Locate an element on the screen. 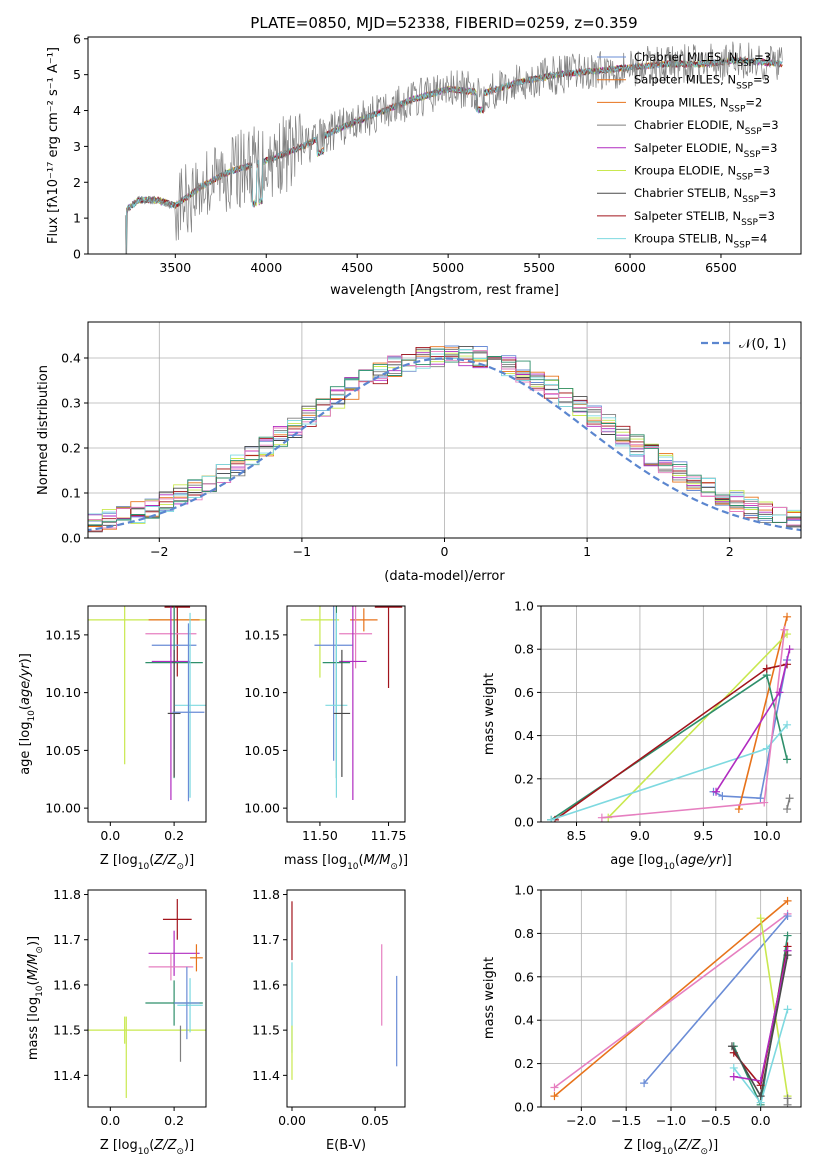 The image size is (819, 1170). x-axis-label: age [log10(age/yr)] is located at coordinates (671, 862).